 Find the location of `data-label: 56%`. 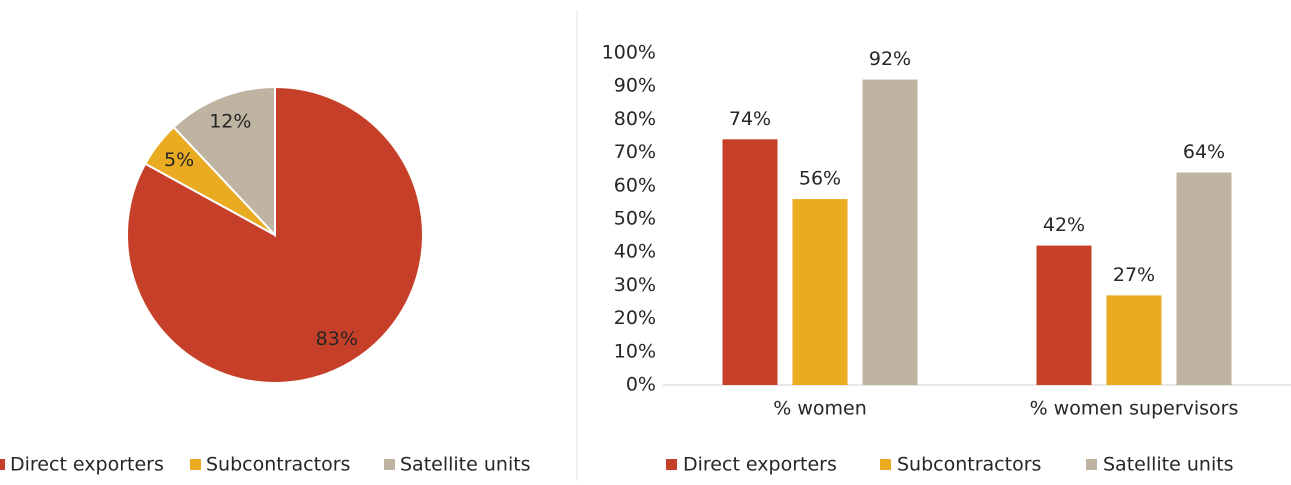

data-label: 56% is located at coordinates (820, 179).